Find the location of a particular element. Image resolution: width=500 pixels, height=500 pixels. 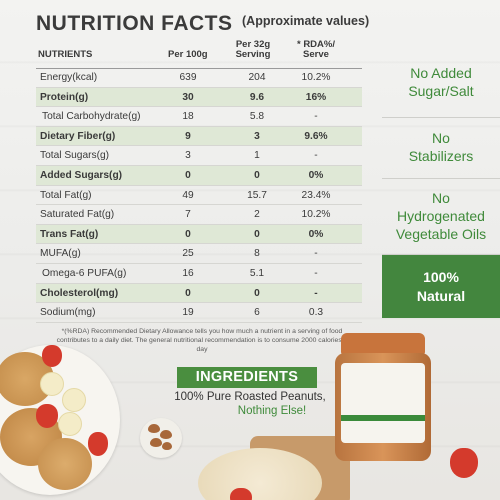

table-row: Cholesterol(mg) 0 0 - is located at coordinates (199, 293).